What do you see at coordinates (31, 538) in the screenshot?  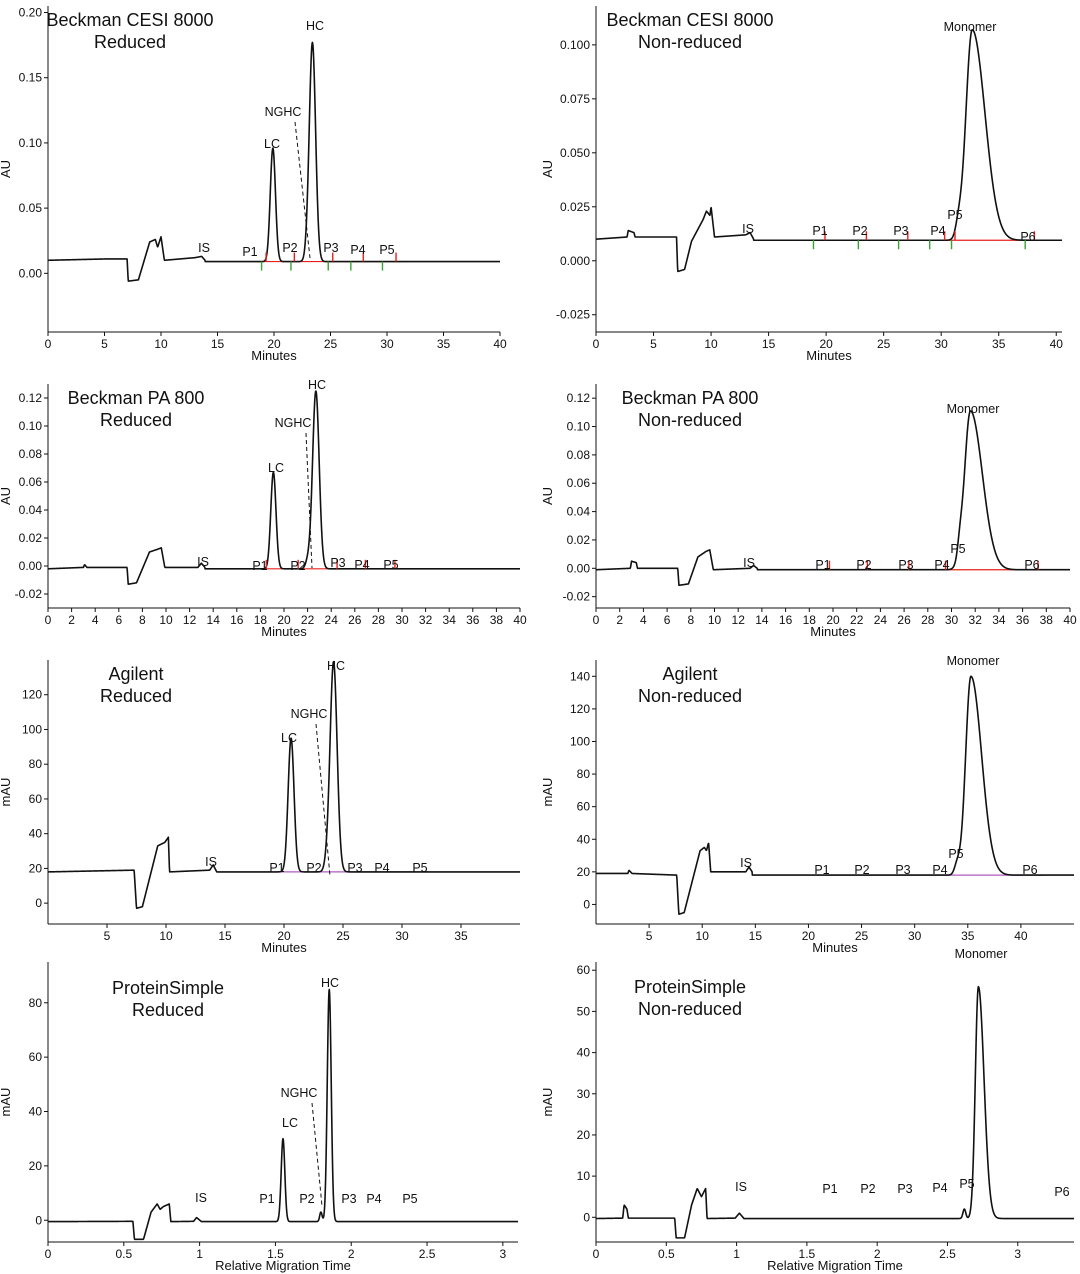 I see `y-tick-label: 0.02` at bounding box center [31, 538].